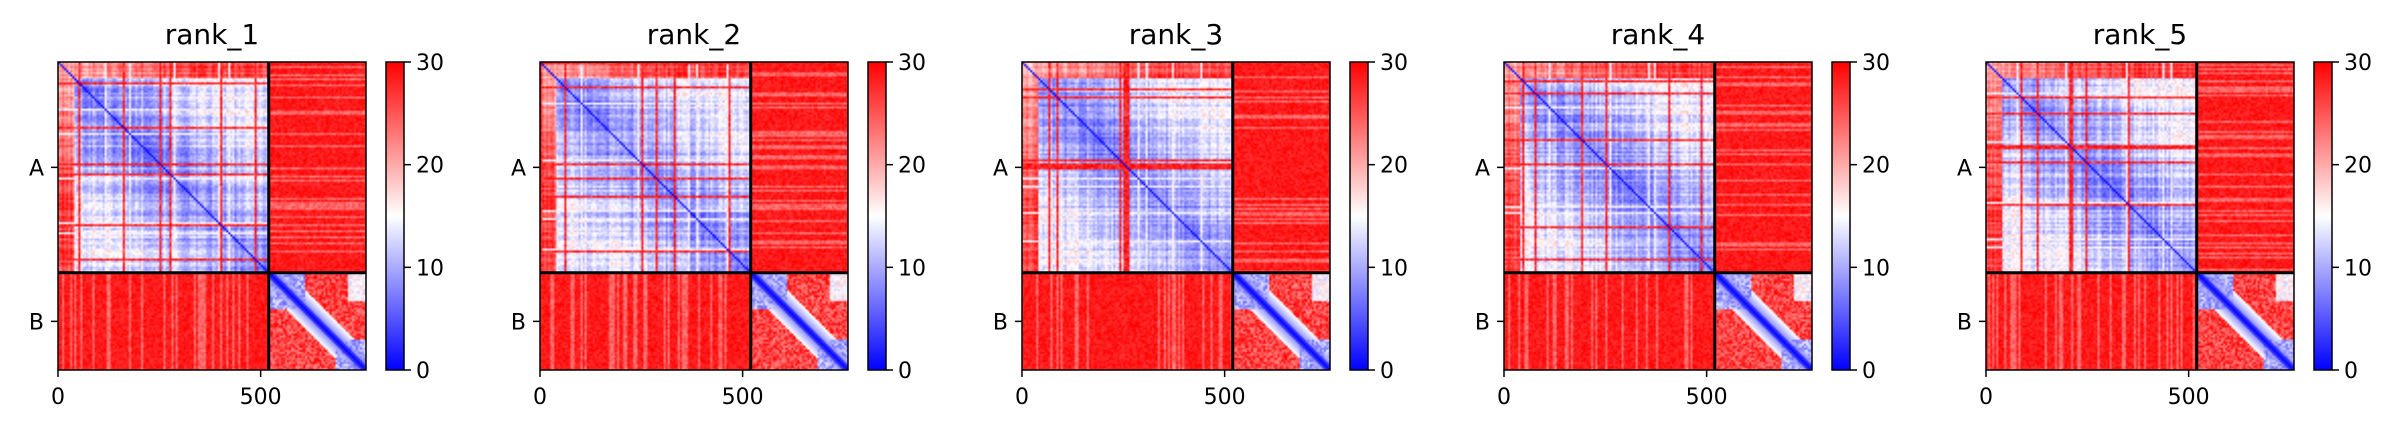 The width and height of the screenshot is (2400, 438). What do you see at coordinates (2140, 34) in the screenshot?
I see `panel-title: rank_5` at bounding box center [2140, 34].